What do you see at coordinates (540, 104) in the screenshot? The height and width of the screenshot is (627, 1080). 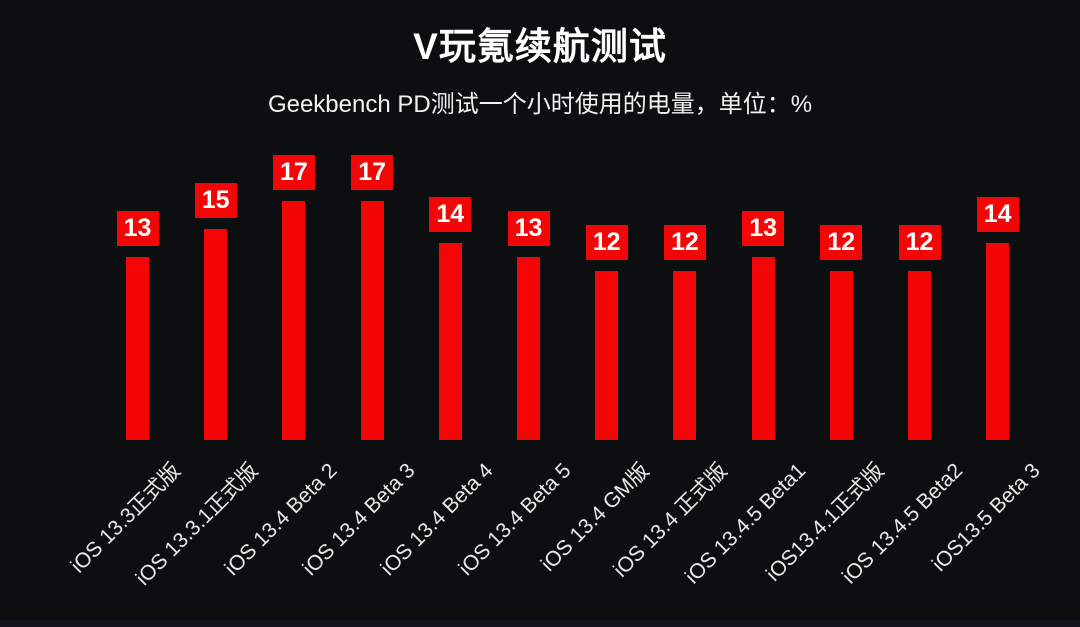 I see `chart-subtitle: Geekbench PD测试一个小时使用的电量，单位：%` at bounding box center [540, 104].